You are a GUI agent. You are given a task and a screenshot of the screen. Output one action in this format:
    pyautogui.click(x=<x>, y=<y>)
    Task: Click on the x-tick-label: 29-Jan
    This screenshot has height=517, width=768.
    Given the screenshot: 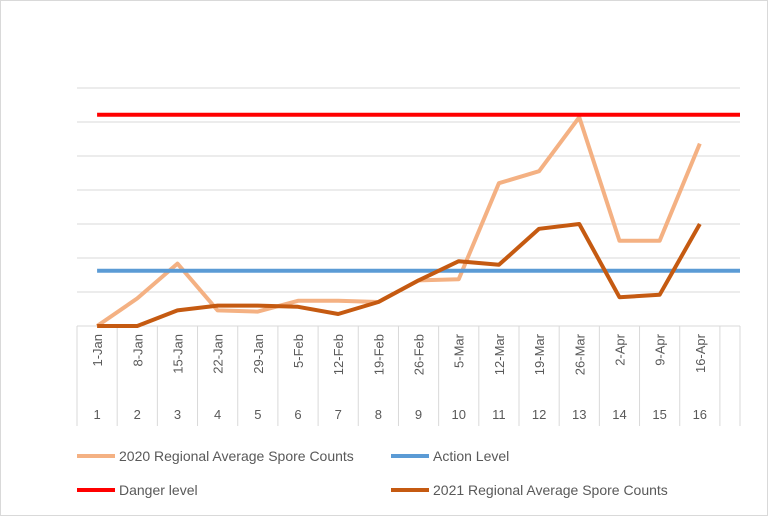 What is the action you would take?
    pyautogui.click(x=258, y=354)
    